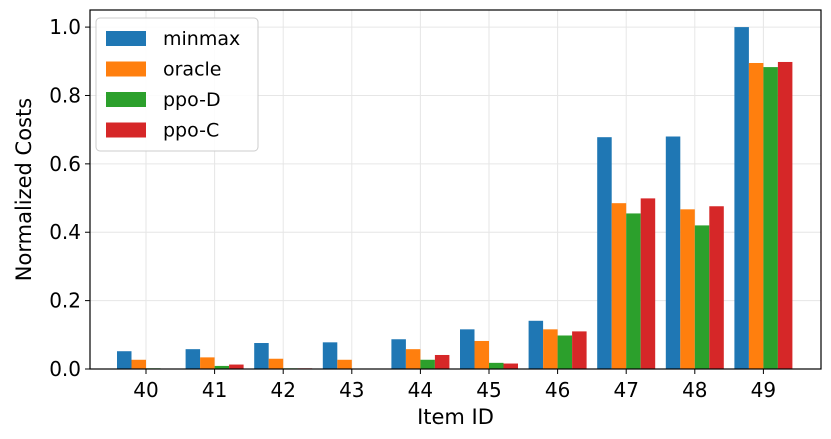  Describe the element at coordinates (126, 38) in the screenshot. I see `legend-swatch-minmax` at that location.